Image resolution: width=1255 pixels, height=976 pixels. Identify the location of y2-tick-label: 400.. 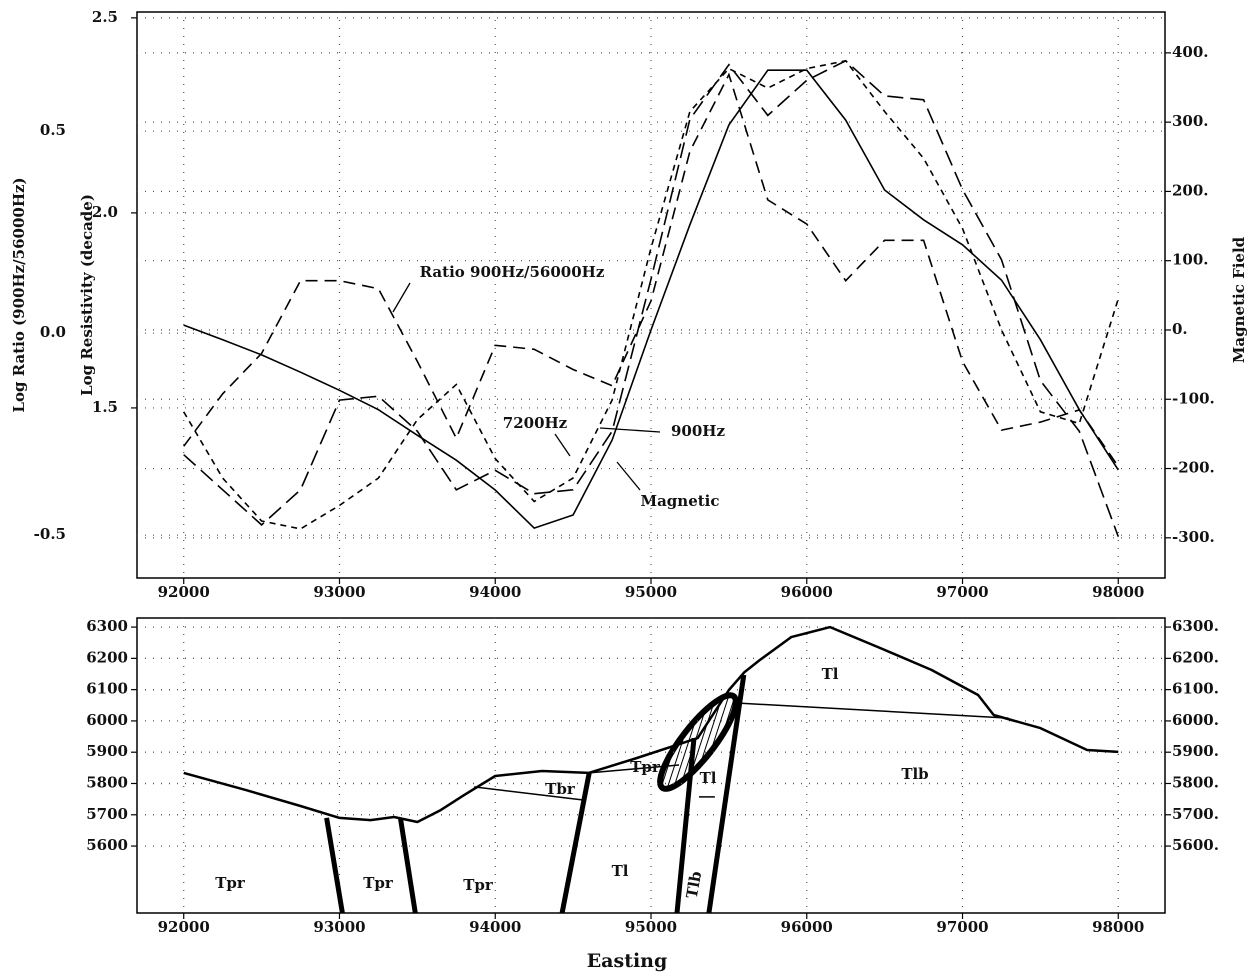
(1190, 52).